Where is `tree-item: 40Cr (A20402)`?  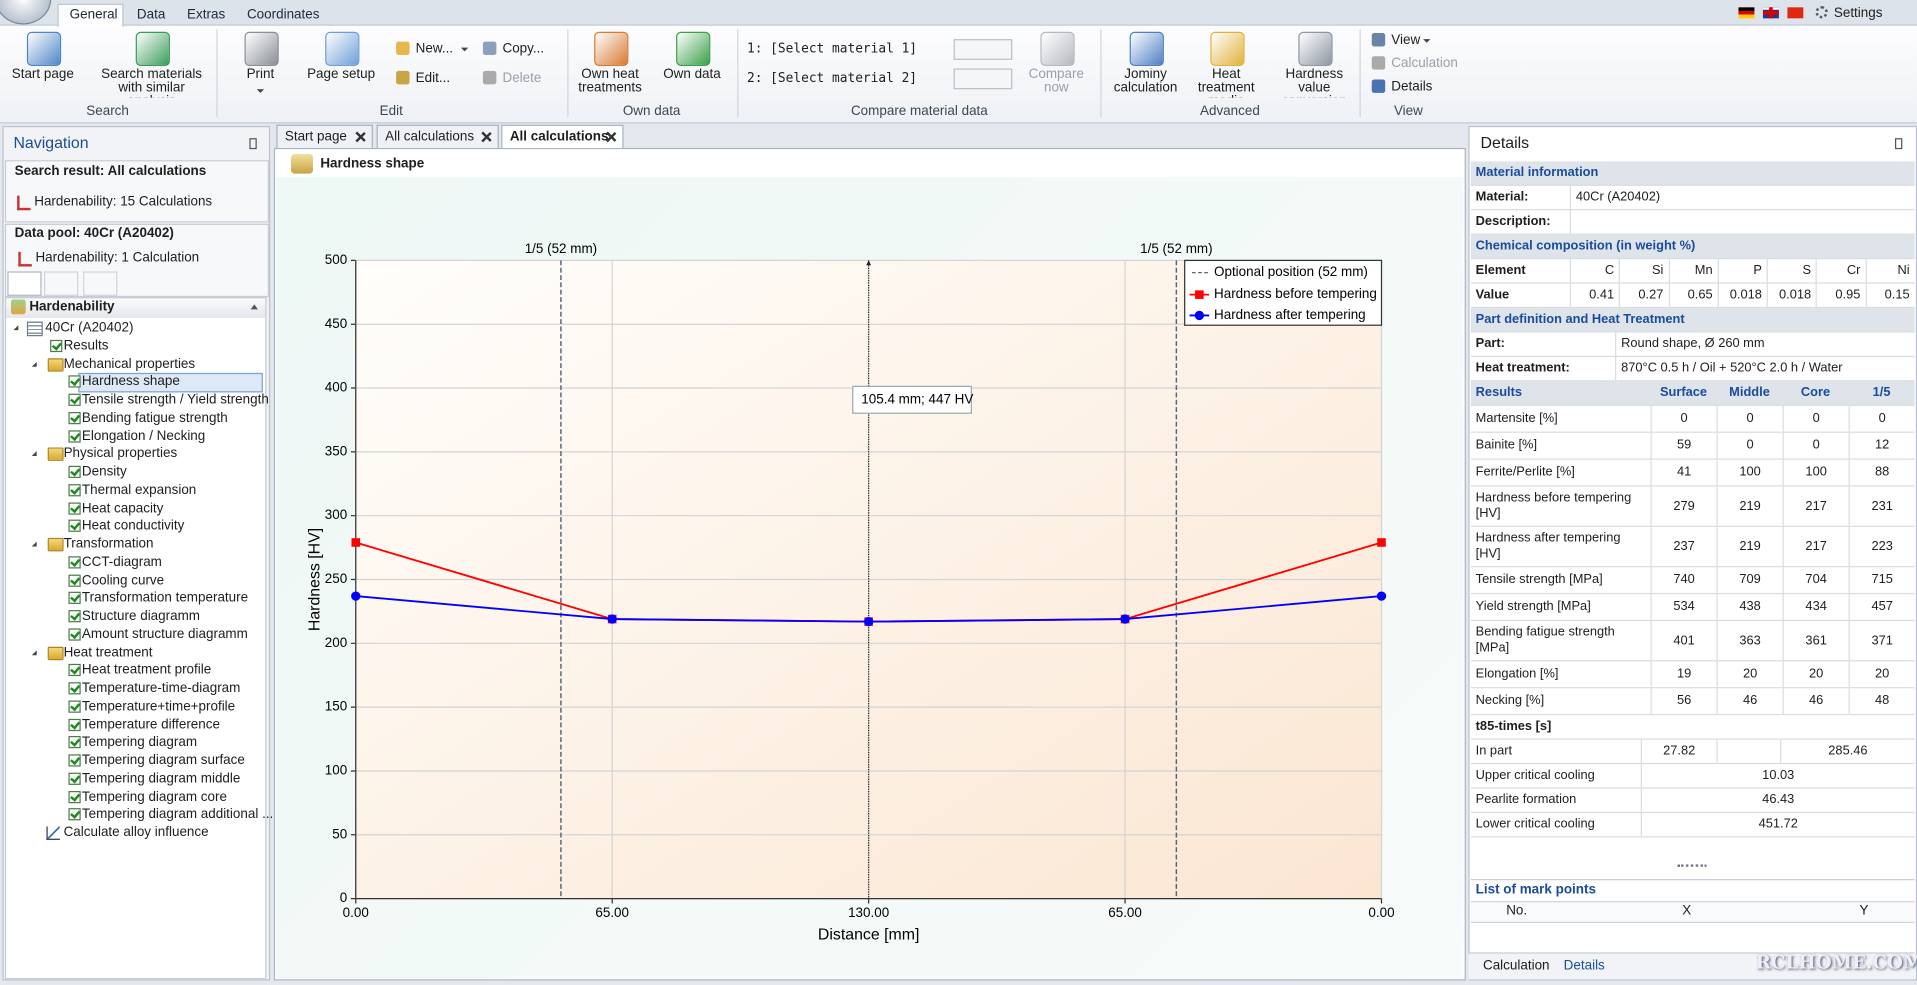 tree-item: 40Cr (A20402) is located at coordinates (89, 327).